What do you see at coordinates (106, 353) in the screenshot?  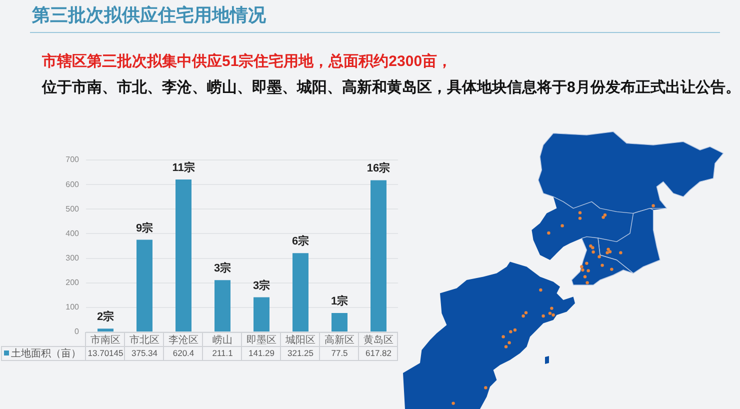 I see `data-label: 13.70145` at bounding box center [106, 353].